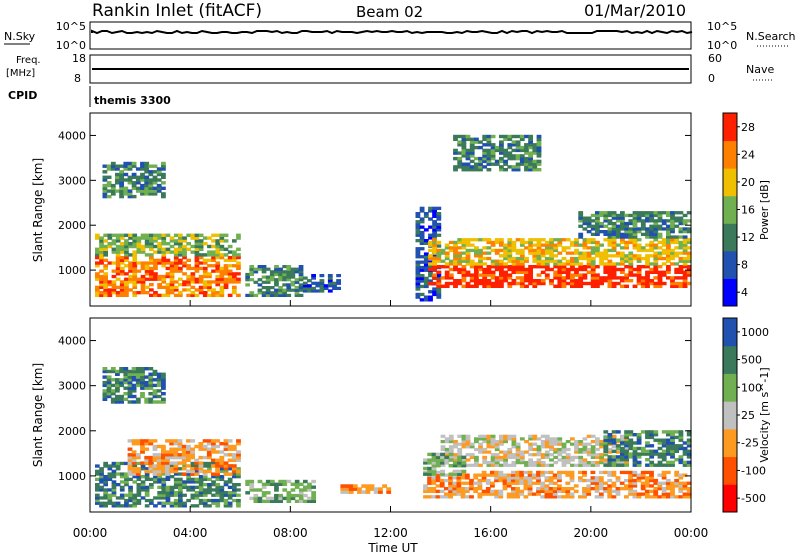 This screenshot has height=554, width=800. I want to click on velocity-colorbar-label: Velocity [m s^-1], so click(764, 414).